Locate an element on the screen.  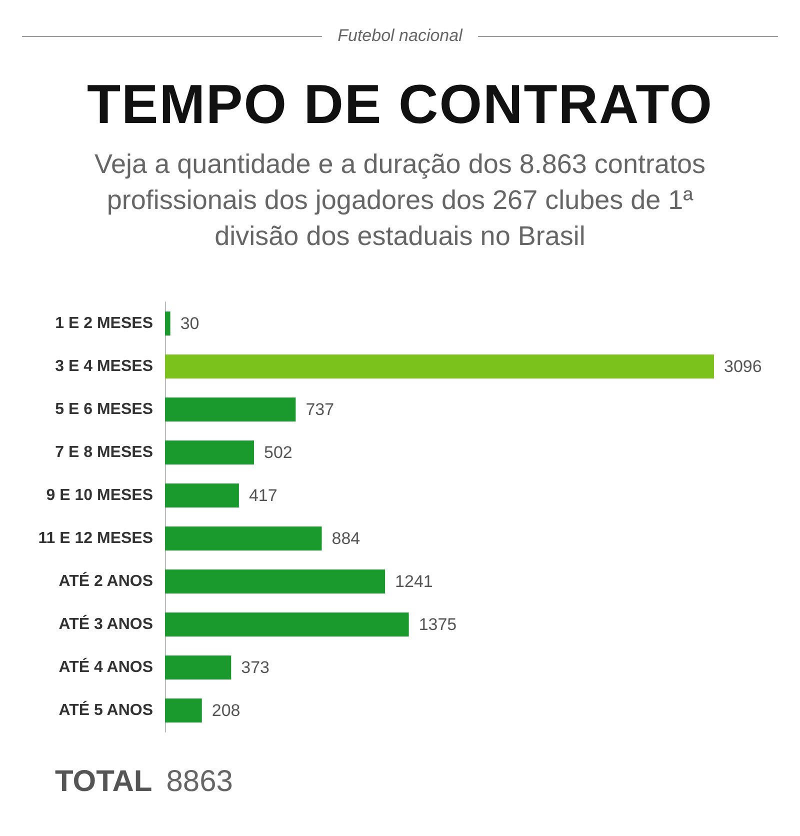
y-tick-label: 9 E 10 MESES is located at coordinates (100, 495).